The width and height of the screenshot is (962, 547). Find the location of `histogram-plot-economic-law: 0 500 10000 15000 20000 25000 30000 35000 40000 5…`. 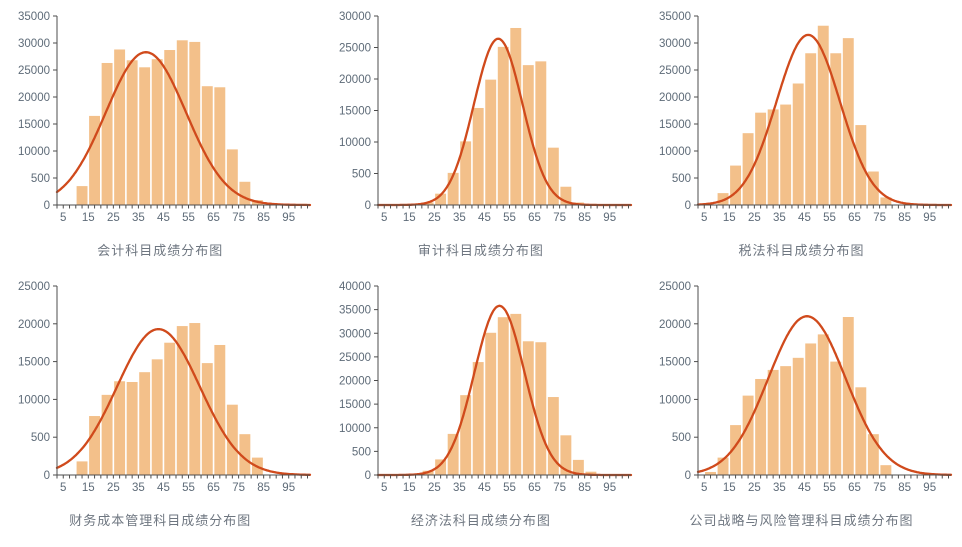

histogram-plot-economic-law: 0 500 10000 15000 20000 25000 30000 35000 40000 5… is located at coordinates (486, 387).